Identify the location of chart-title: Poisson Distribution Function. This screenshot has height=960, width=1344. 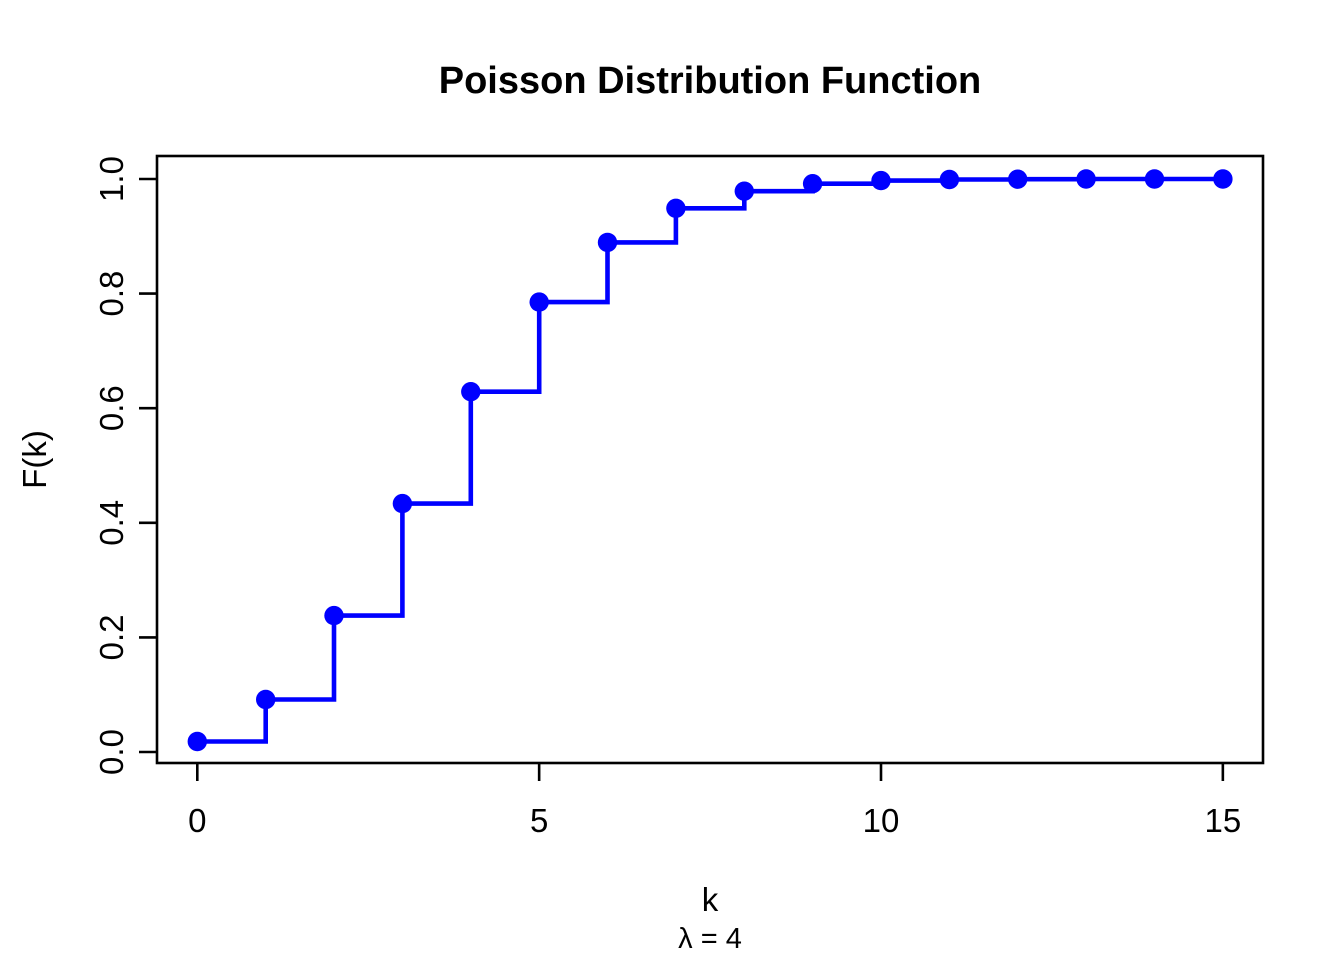
(710, 81).